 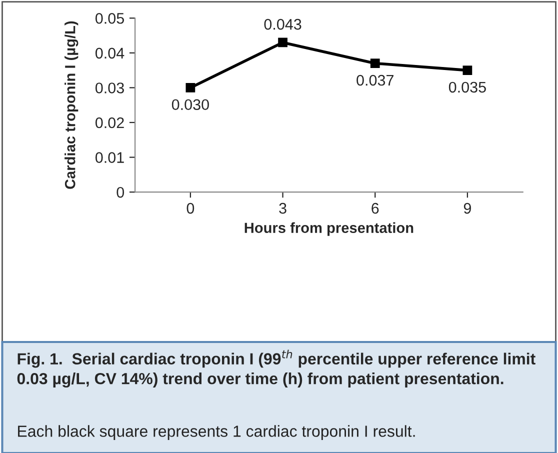 What do you see at coordinates (109, 157) in the screenshot?
I see `y-tick-label: 0.01` at bounding box center [109, 157].